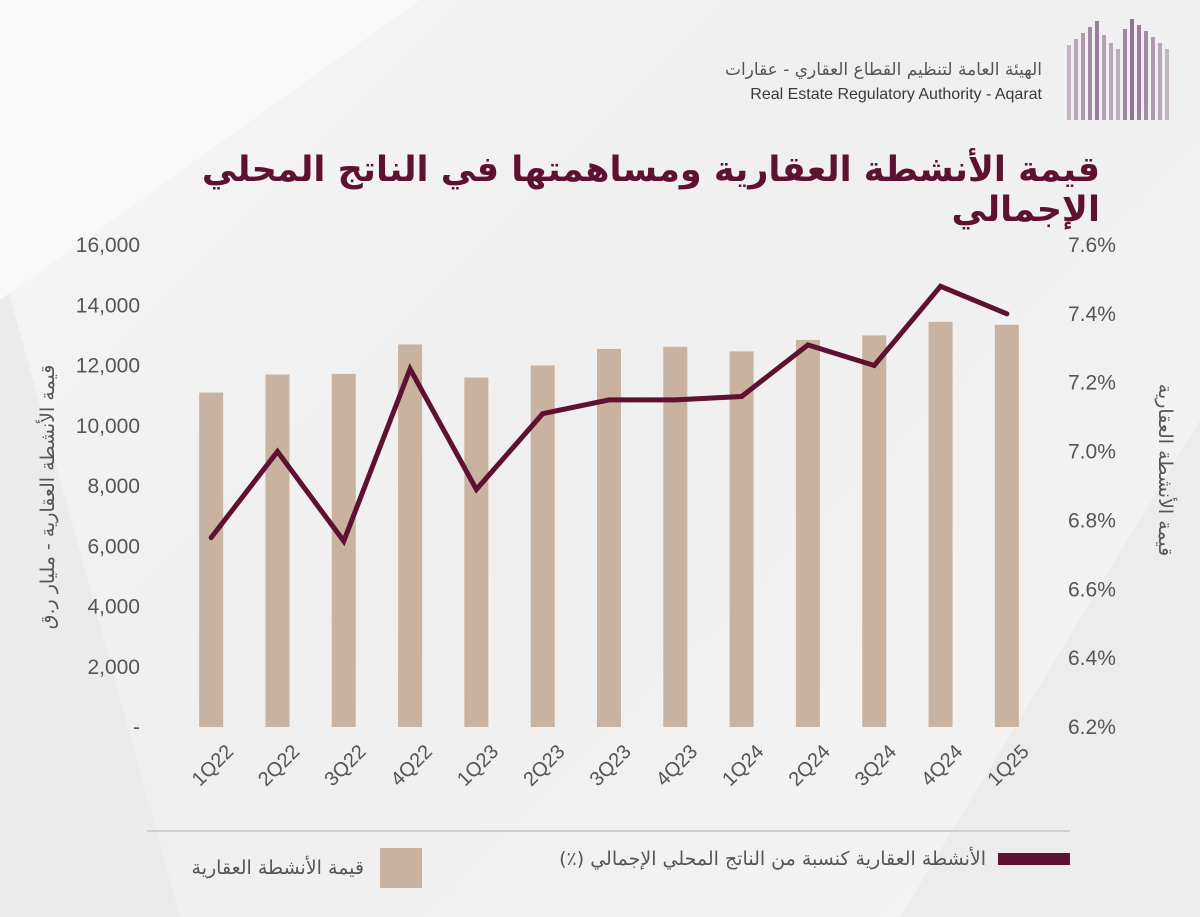  What do you see at coordinates (1165, 470) in the screenshot?
I see `right-axis-label: قيمة الأنشطة العقارية` at bounding box center [1165, 470].